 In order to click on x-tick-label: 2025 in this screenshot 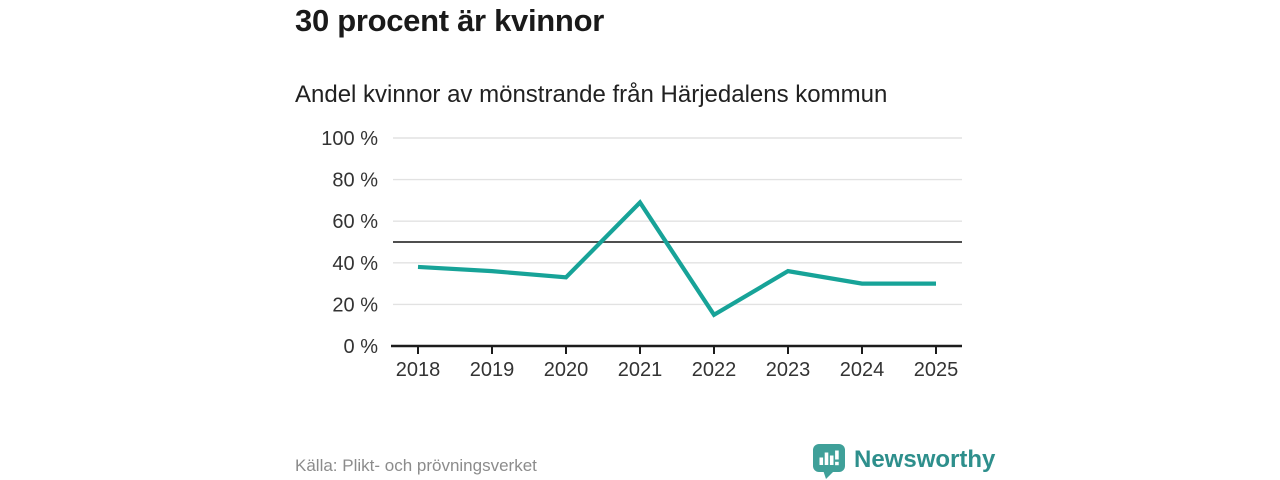, I will do `click(936, 370)`.